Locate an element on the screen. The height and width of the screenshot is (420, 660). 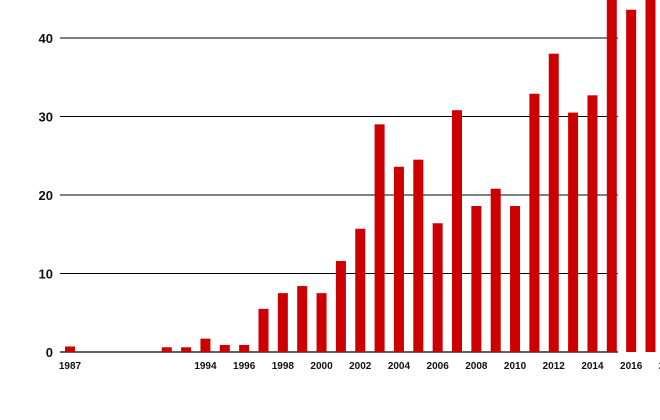
y-tick-label-30: 30 is located at coordinates (46, 117).